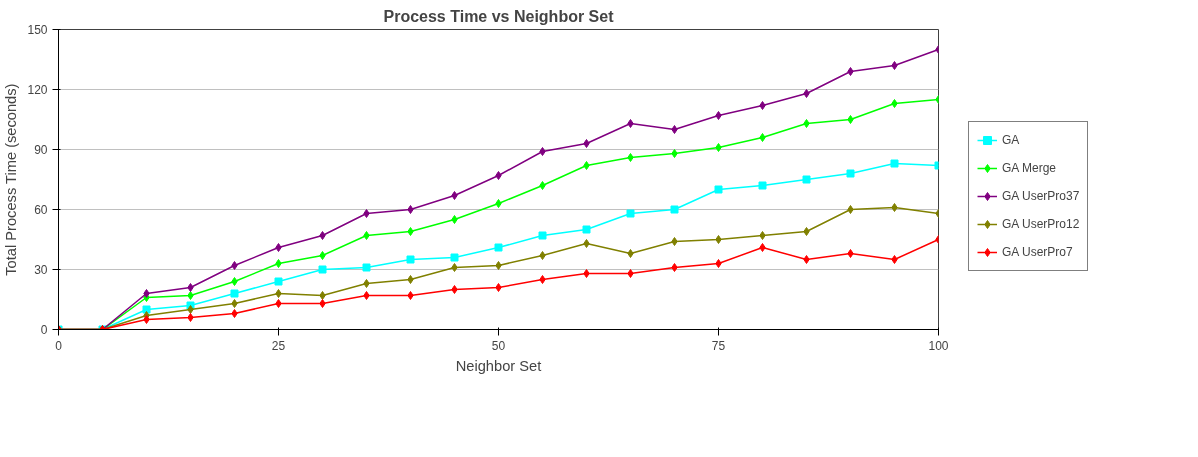 Image resolution: width=1198 pixels, height=457 pixels. Describe the element at coordinates (938, 345) in the screenshot. I see `x-tick-label: 100` at that location.